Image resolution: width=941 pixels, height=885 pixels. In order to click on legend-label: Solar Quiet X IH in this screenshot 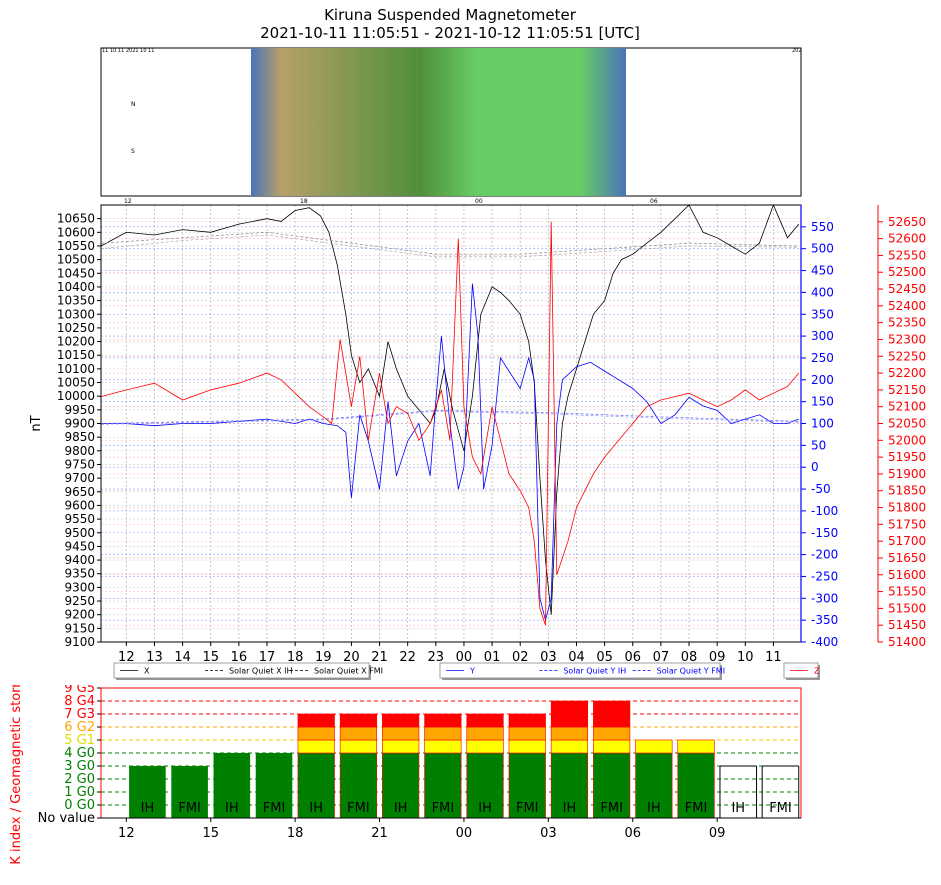, I will do `click(261, 671)`.